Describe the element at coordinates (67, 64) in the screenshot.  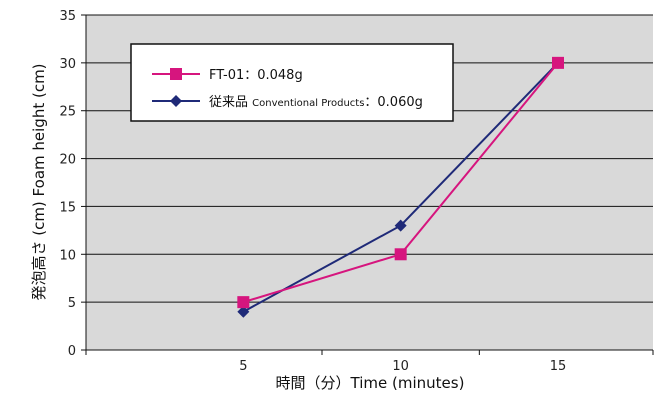
I see `y-tick-label: 30` at that location.